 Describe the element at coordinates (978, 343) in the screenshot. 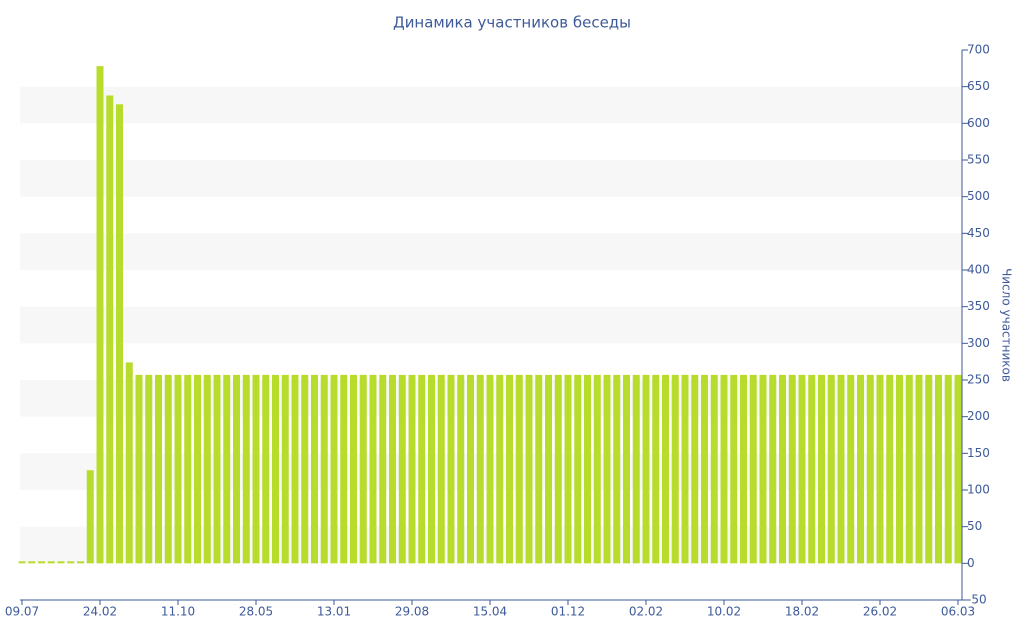

I see `y-tick-label: 300` at that location.